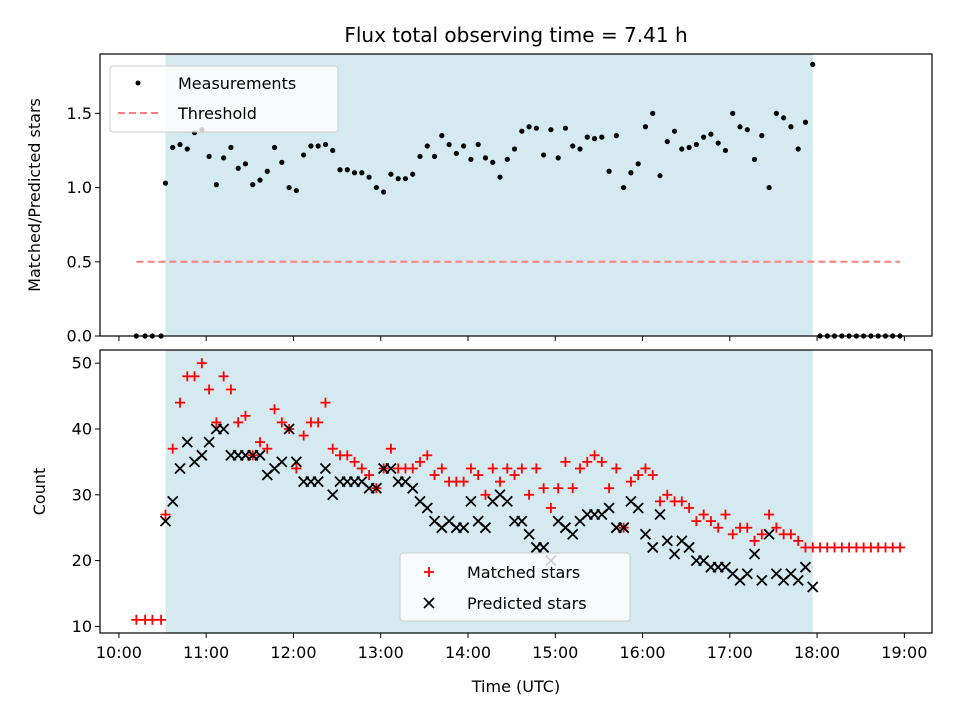 The width and height of the screenshot is (960, 720). Describe the element at coordinates (515, 686) in the screenshot. I see `x-axis-label: Time (UTC)` at that location.